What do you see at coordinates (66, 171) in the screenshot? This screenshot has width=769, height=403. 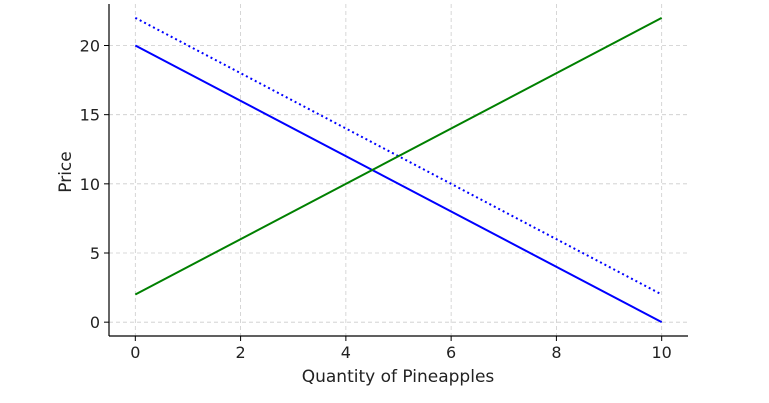 I see `y-axis-label: Price` at bounding box center [66, 171].